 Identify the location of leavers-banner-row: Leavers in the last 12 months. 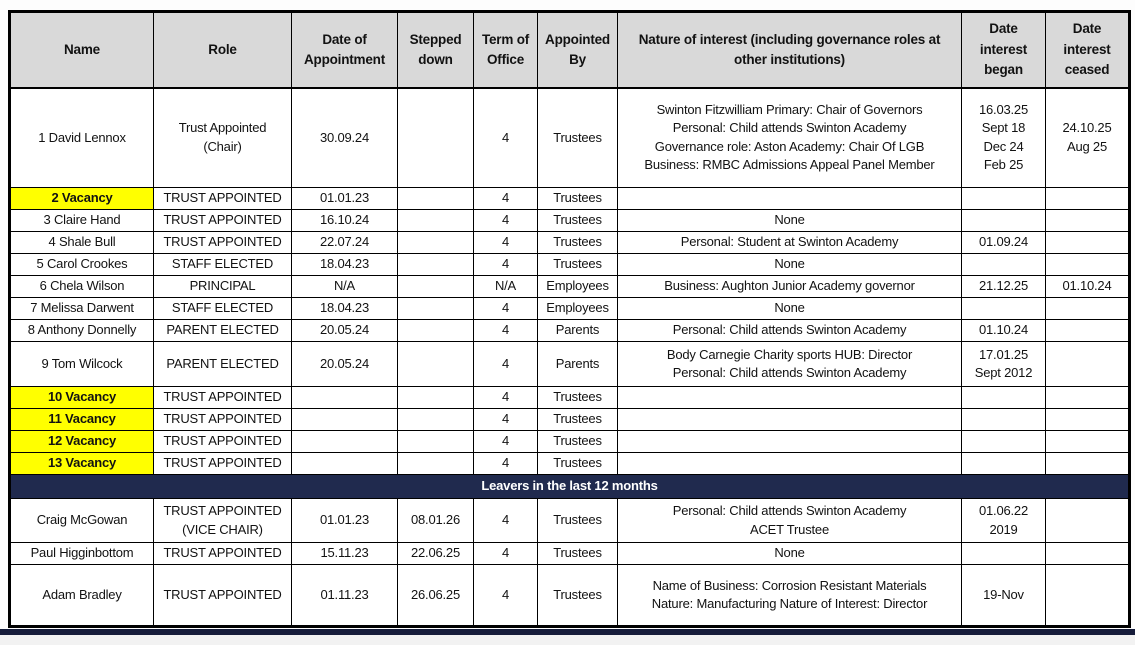
(569, 486).